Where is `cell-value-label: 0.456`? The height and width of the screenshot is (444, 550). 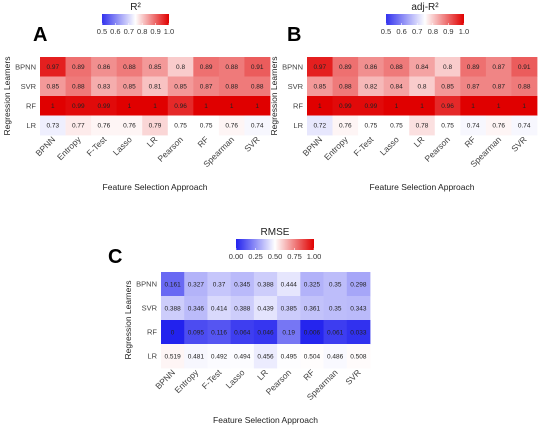
cell-value-label: 0.456 is located at coordinates (265, 356).